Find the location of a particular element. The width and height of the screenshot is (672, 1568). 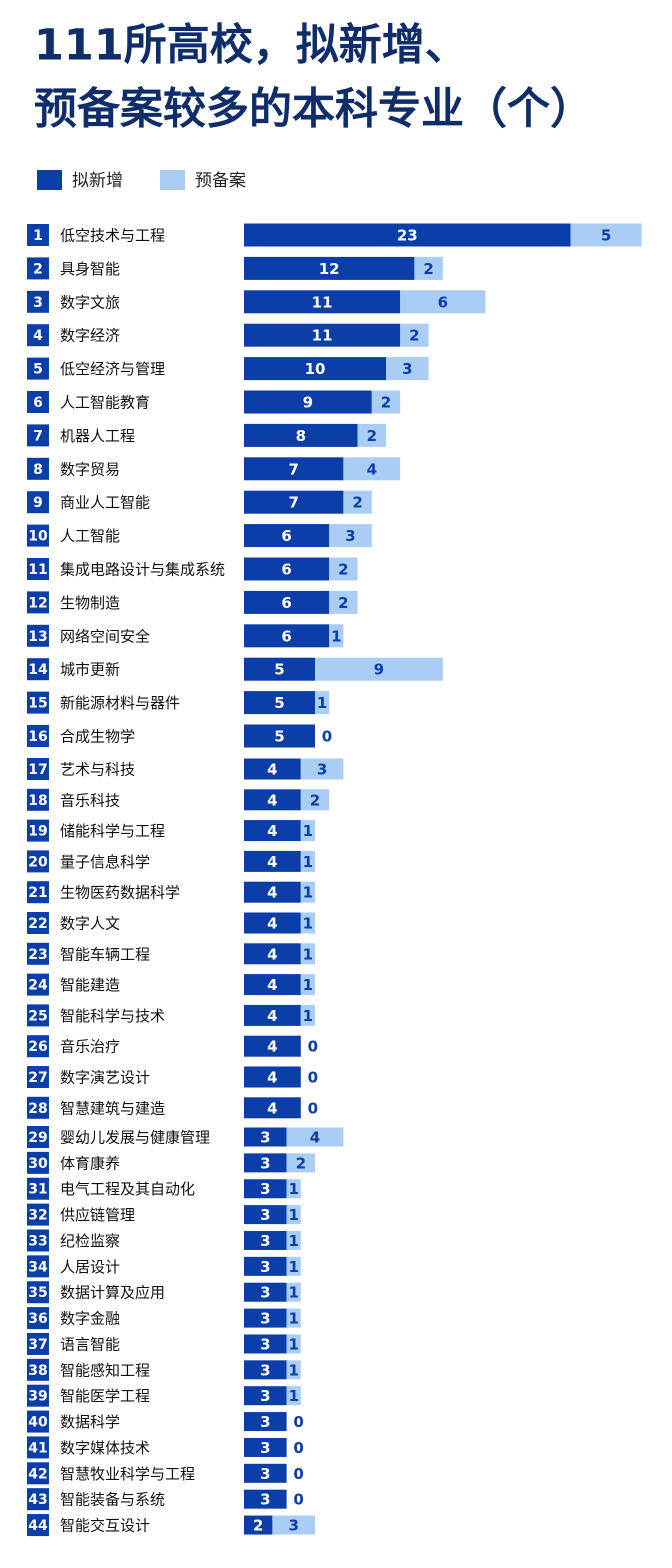

rank-label: 11 is located at coordinates (37, 570).